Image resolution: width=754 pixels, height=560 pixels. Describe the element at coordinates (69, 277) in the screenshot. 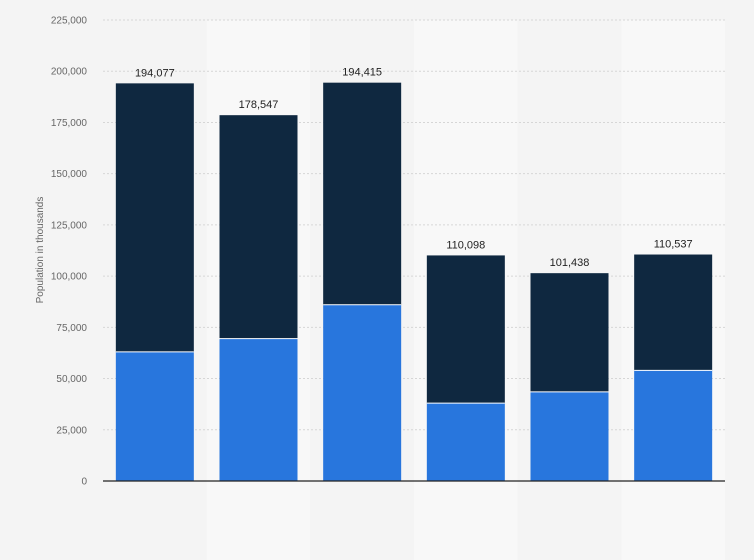

I see `y-tick-label: 100,000` at that location.